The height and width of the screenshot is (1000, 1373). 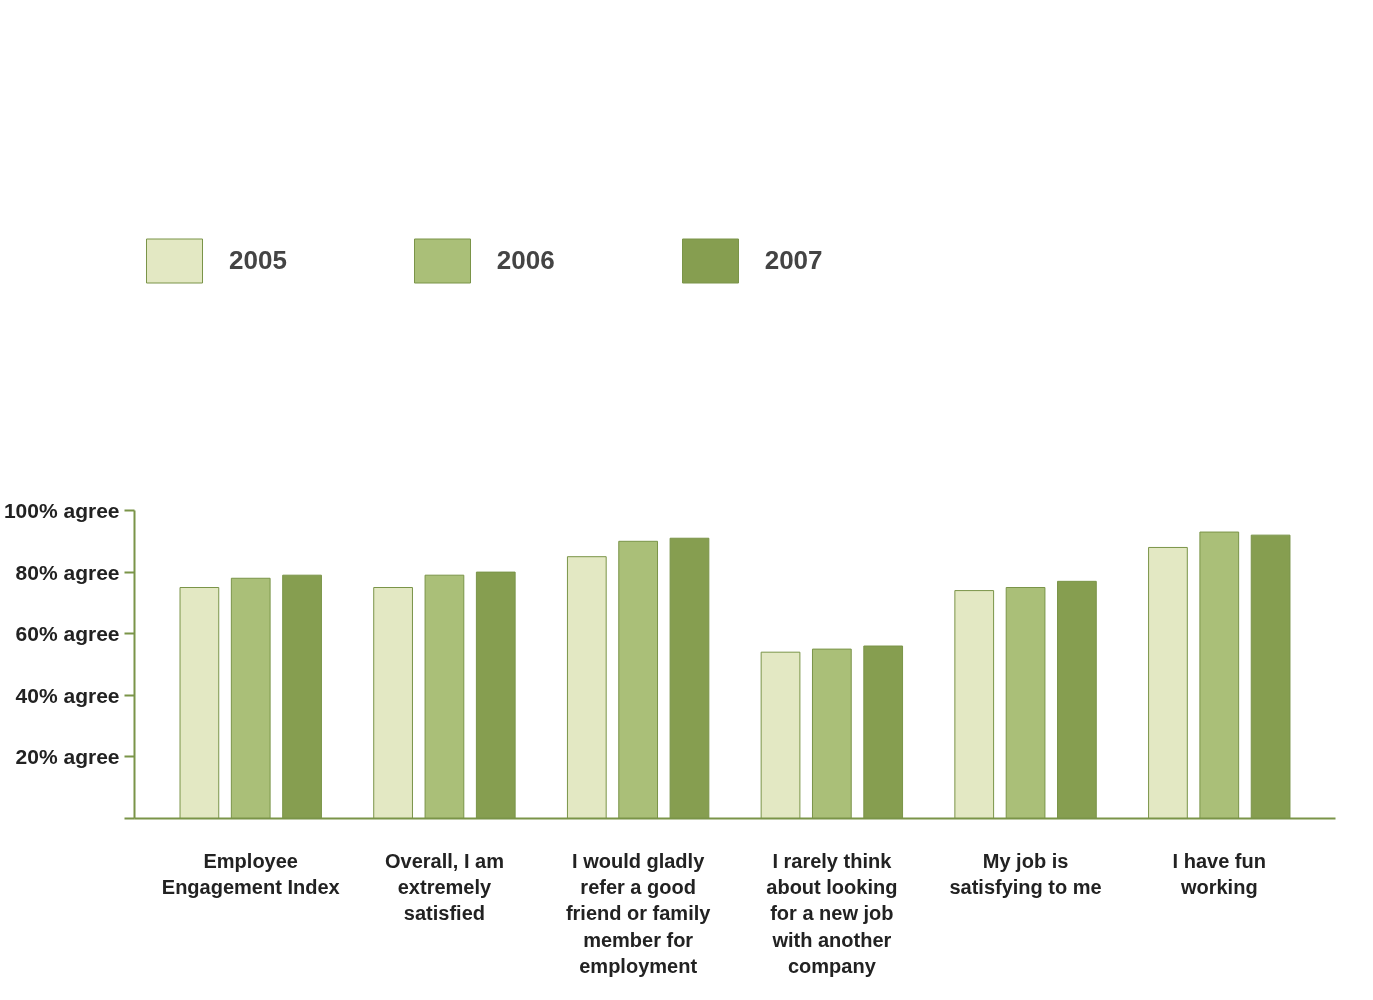 What do you see at coordinates (444, 887) in the screenshot?
I see `x-tick-label: Overall, I am extremely satisfied` at bounding box center [444, 887].